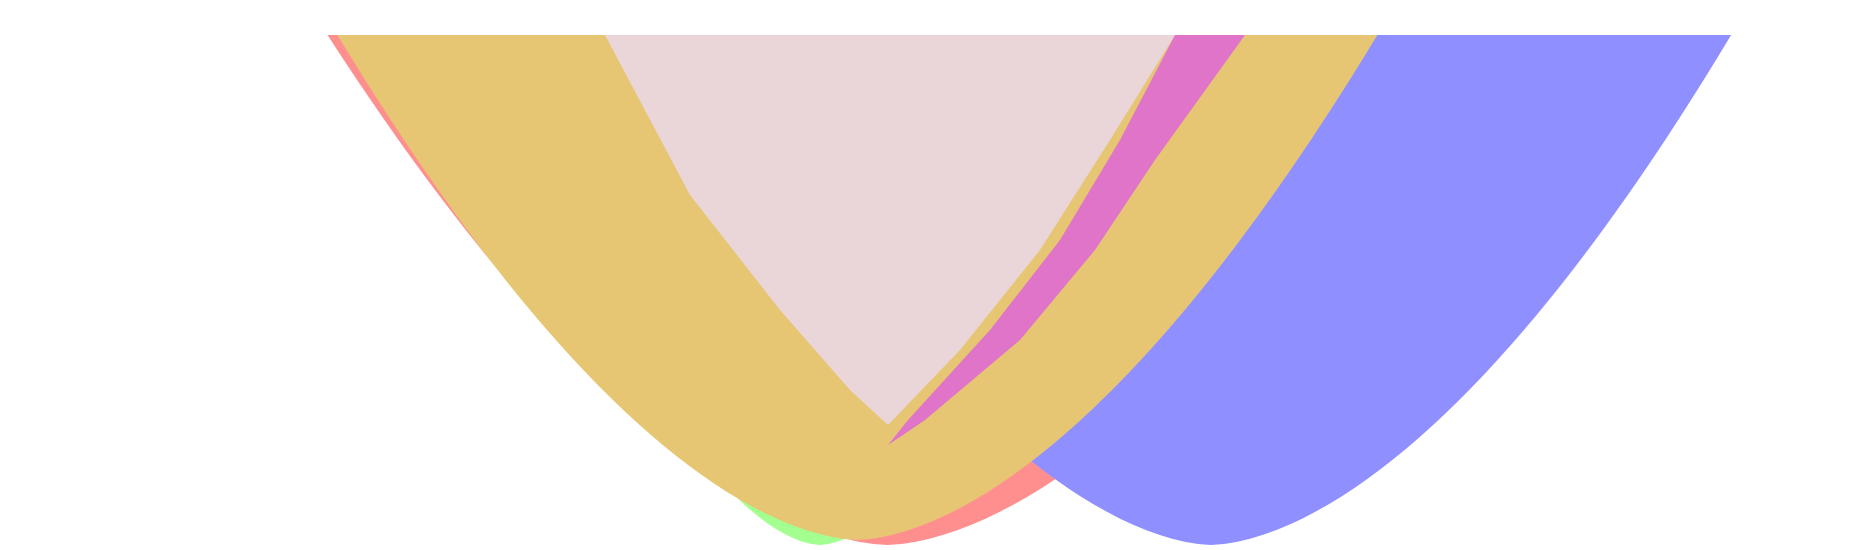 The height and width of the screenshot is (550, 1859). What do you see at coordinates (1066, 240) in the screenshot?
I see `band-magenta-overlap` at bounding box center [1066, 240].